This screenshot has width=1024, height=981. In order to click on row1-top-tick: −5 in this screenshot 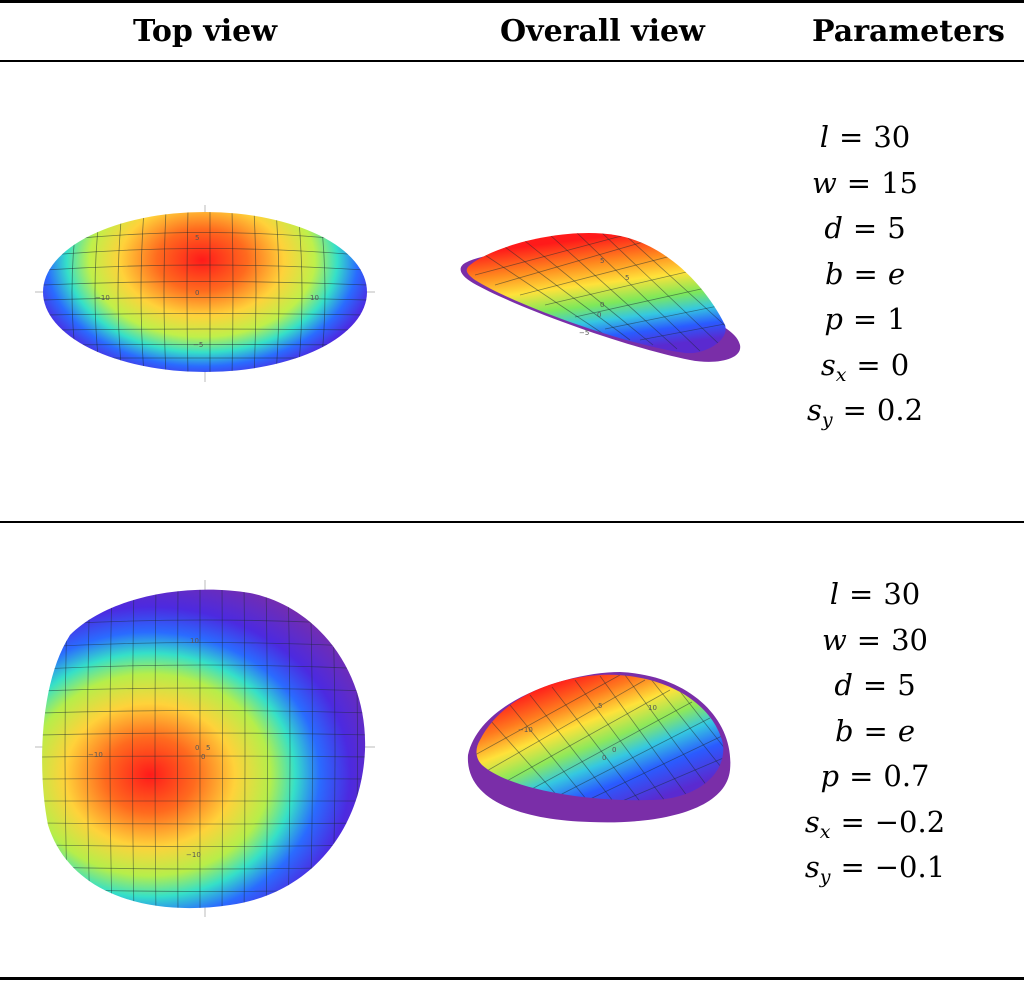, I will do `click(198, 345)`.